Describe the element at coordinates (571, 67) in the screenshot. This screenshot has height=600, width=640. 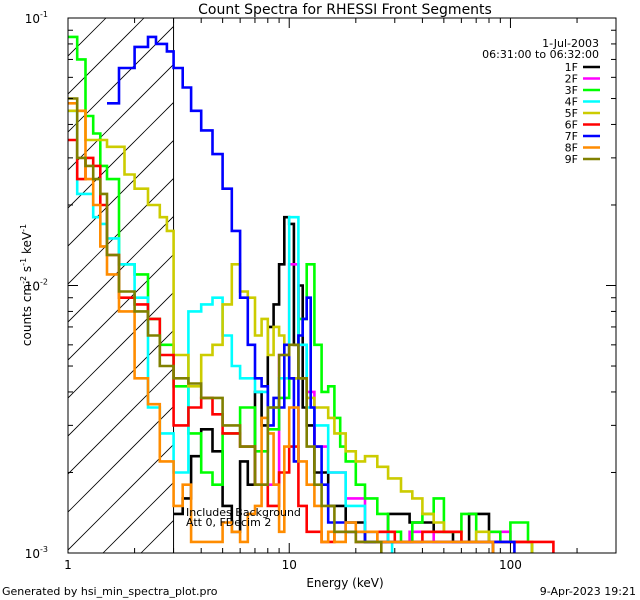
I see `legend-label: 1F` at that location.